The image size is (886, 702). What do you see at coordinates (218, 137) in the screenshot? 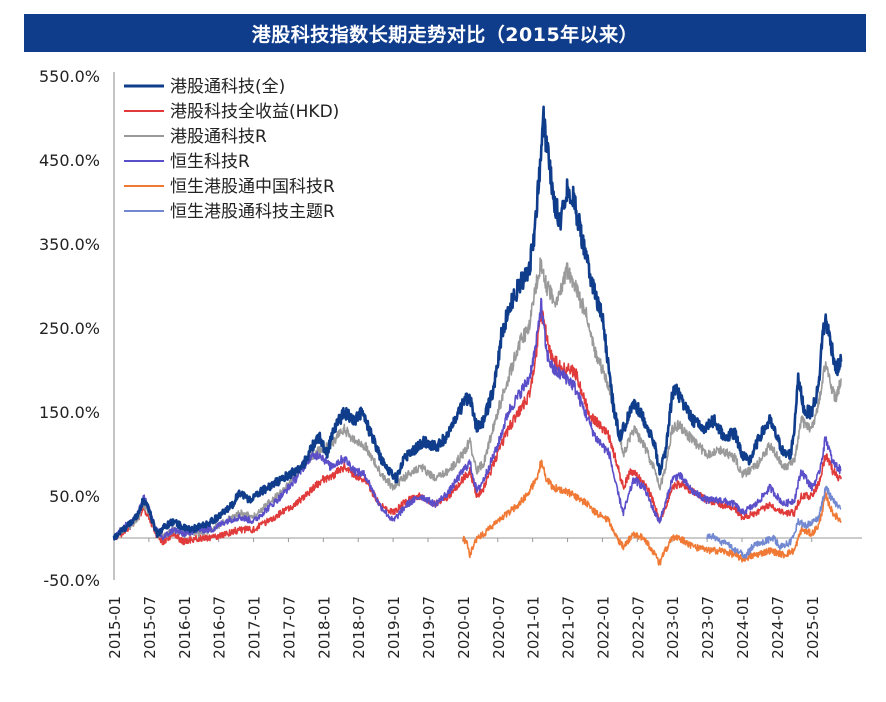
I see `legend-label: 港股通科技R` at bounding box center [218, 137].